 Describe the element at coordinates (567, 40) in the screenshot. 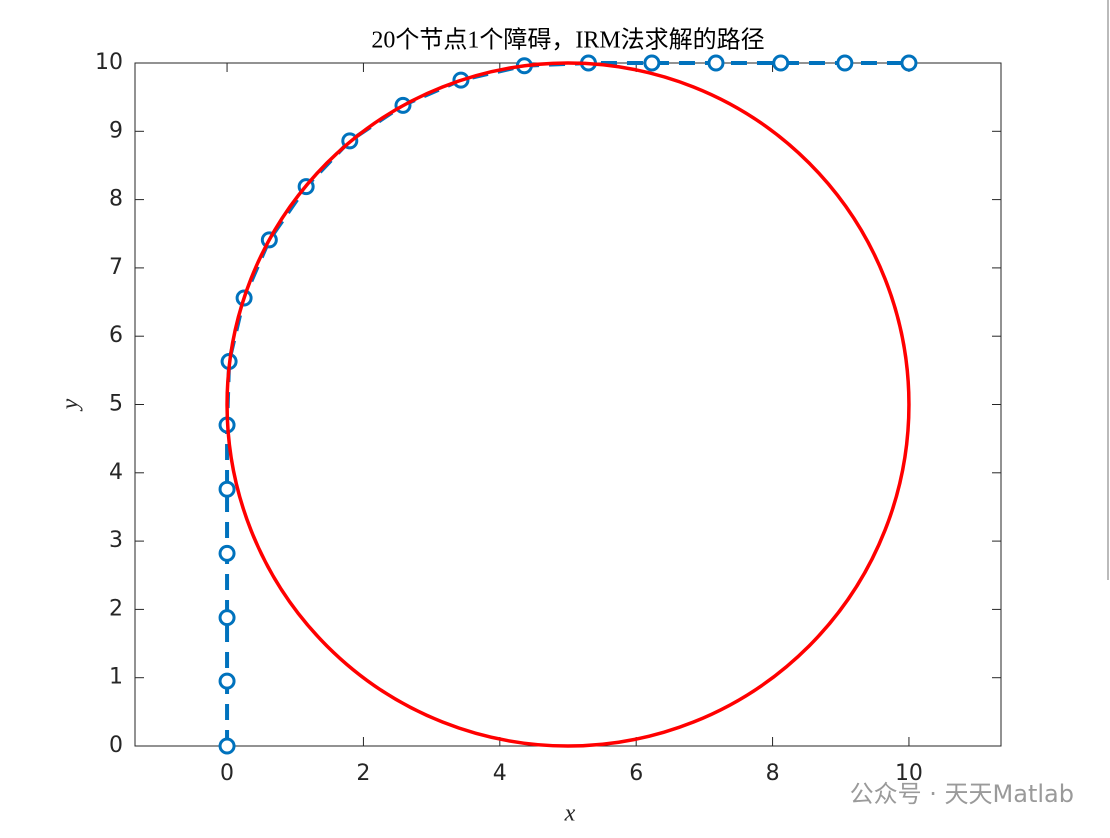

I see `chart-title: 20个节点1个障碍，IRM法求解的路径` at that location.